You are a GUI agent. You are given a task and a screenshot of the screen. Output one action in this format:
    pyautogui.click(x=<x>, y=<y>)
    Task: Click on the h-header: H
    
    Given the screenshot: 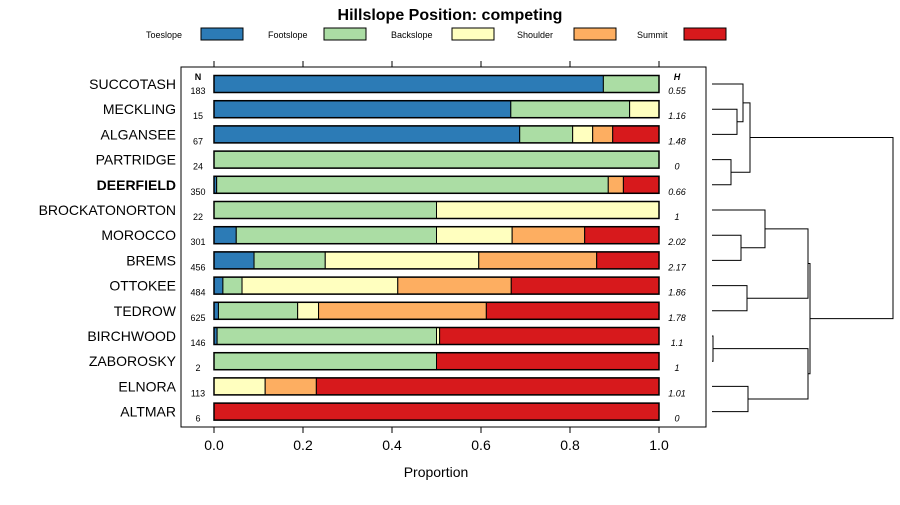 What is the action you would take?
    pyautogui.click(x=677, y=77)
    